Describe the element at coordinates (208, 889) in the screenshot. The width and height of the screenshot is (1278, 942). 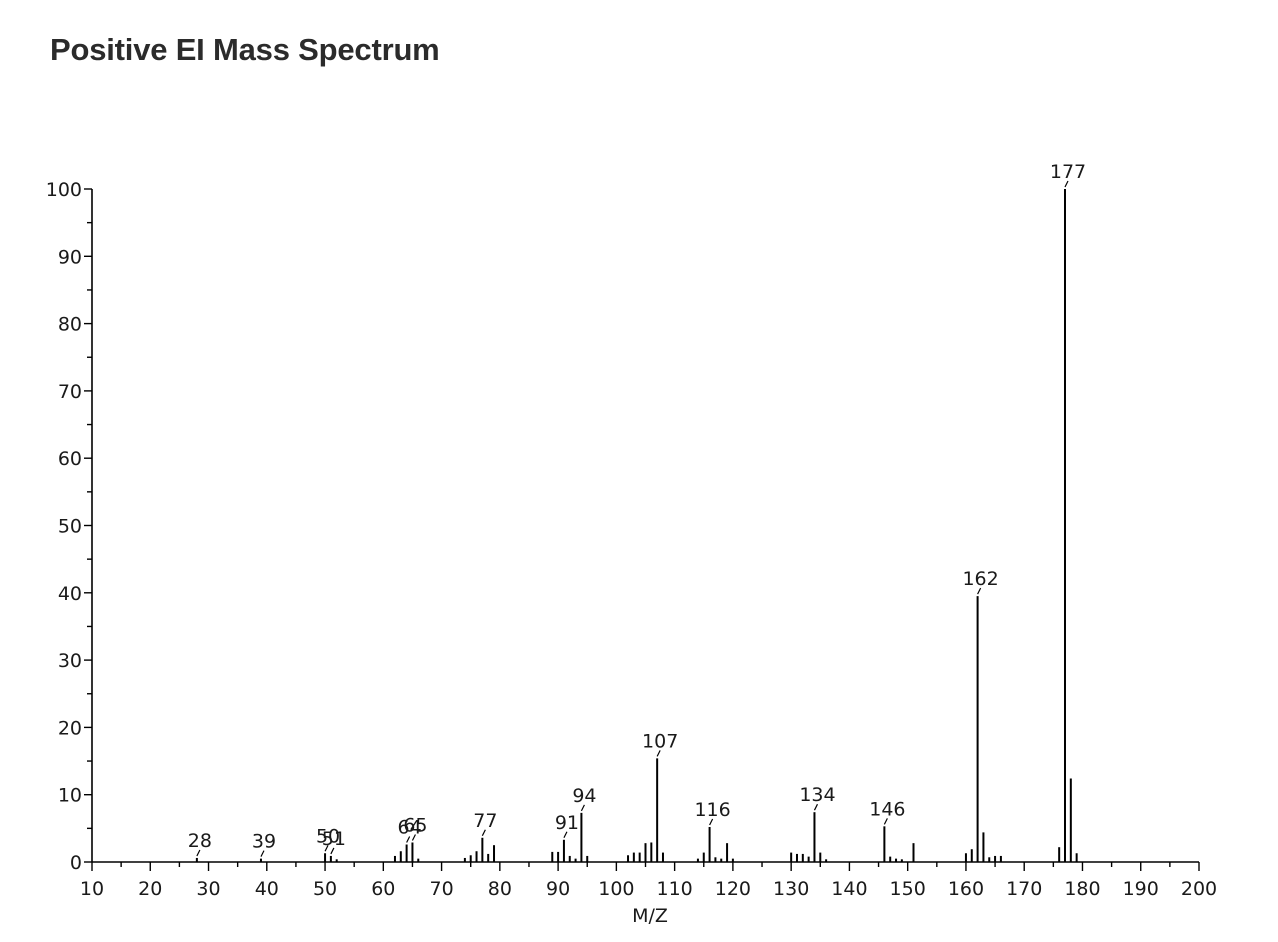
I see `x-tick-label: 30` at that location.